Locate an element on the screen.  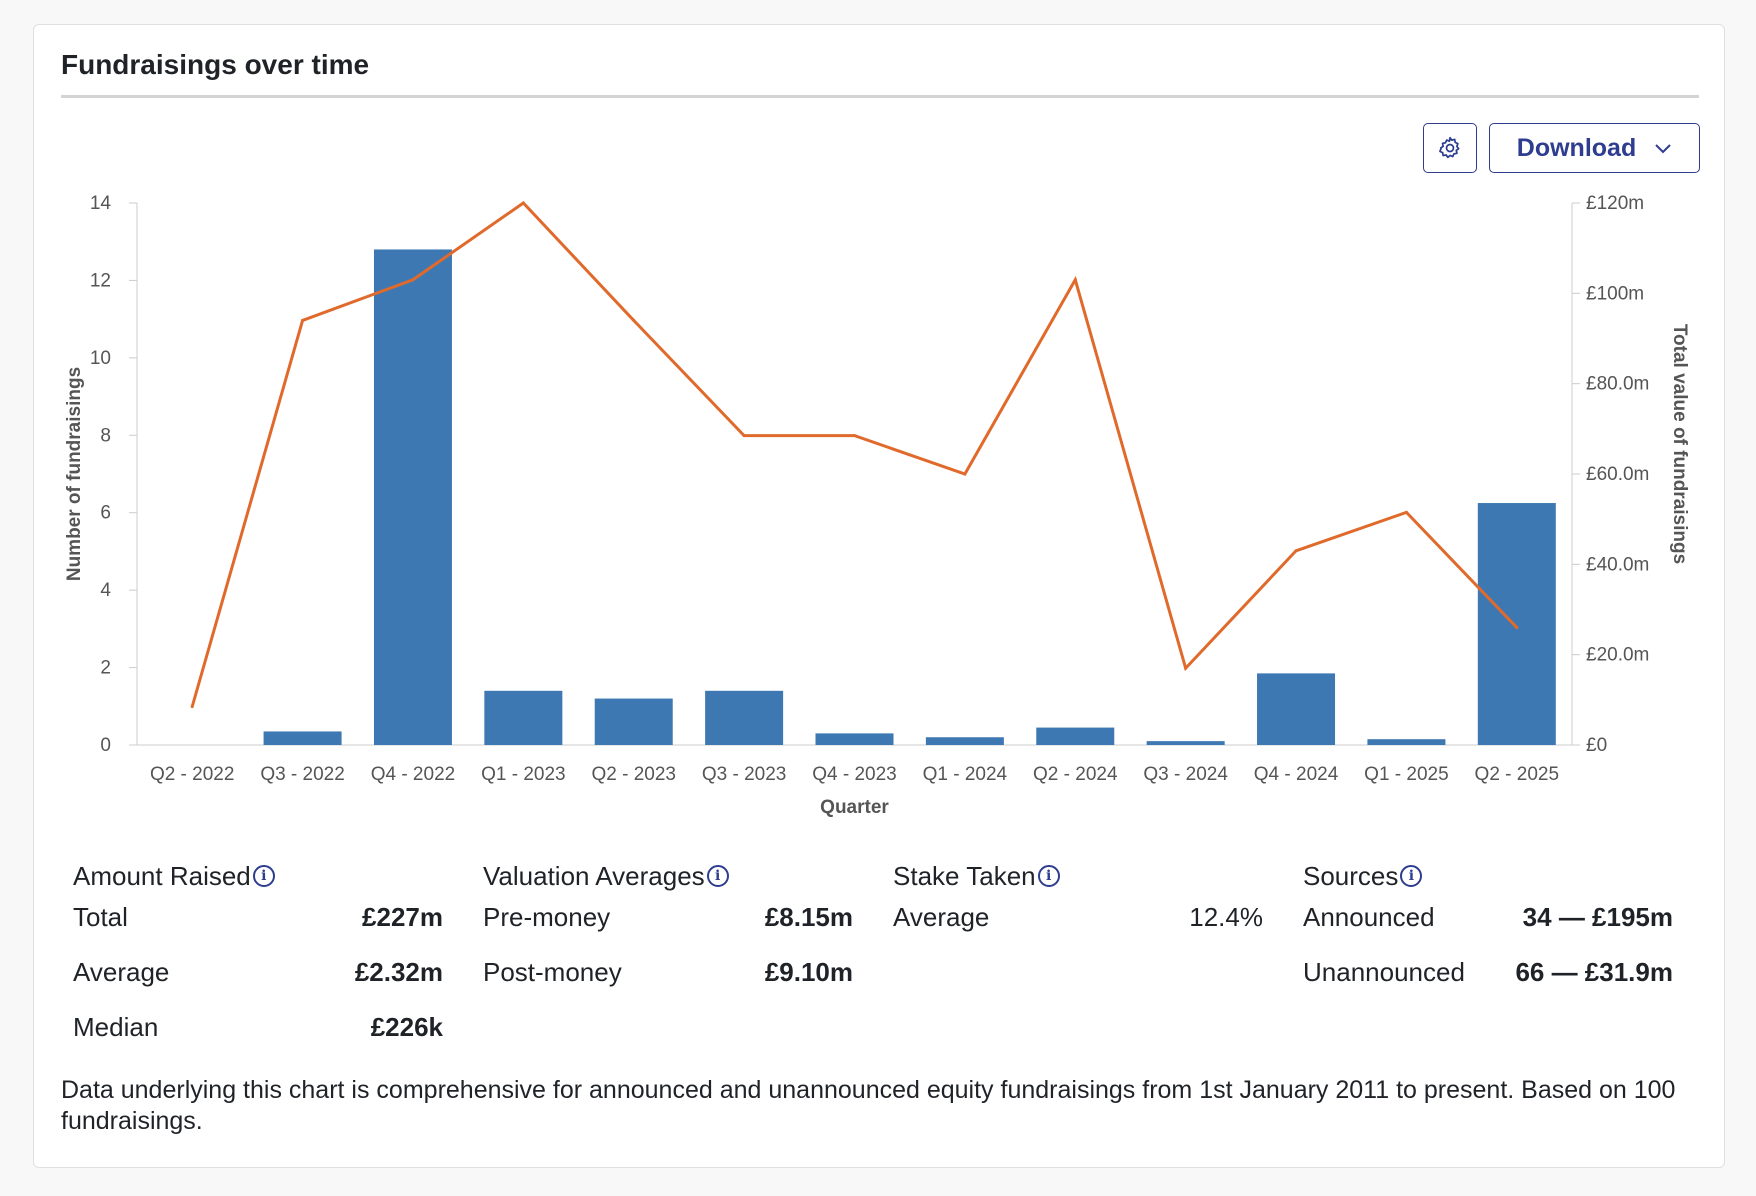
y-tick-label: 4 is located at coordinates (105, 590).